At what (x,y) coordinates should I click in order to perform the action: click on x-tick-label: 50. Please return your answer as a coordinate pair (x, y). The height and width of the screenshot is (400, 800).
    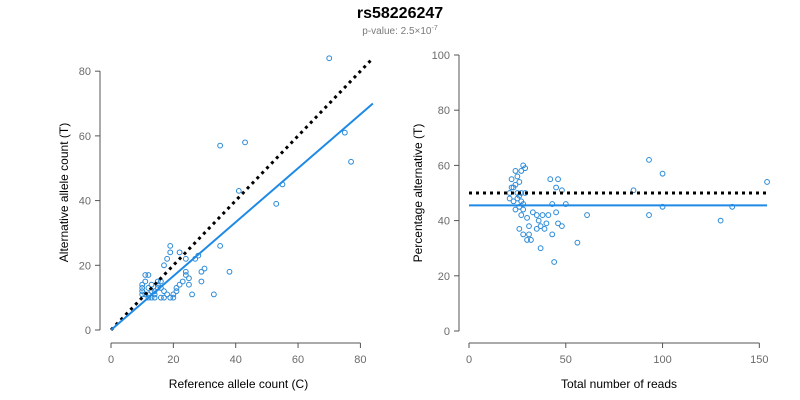
    Looking at the image, I should click on (566, 360).